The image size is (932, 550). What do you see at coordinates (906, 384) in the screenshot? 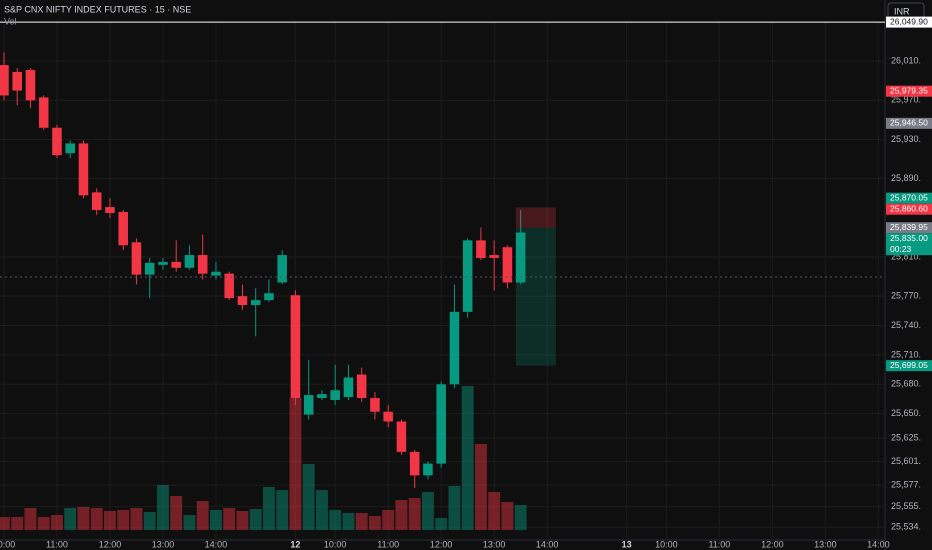
I see `y-tick-label: 25,680.` at bounding box center [906, 384].